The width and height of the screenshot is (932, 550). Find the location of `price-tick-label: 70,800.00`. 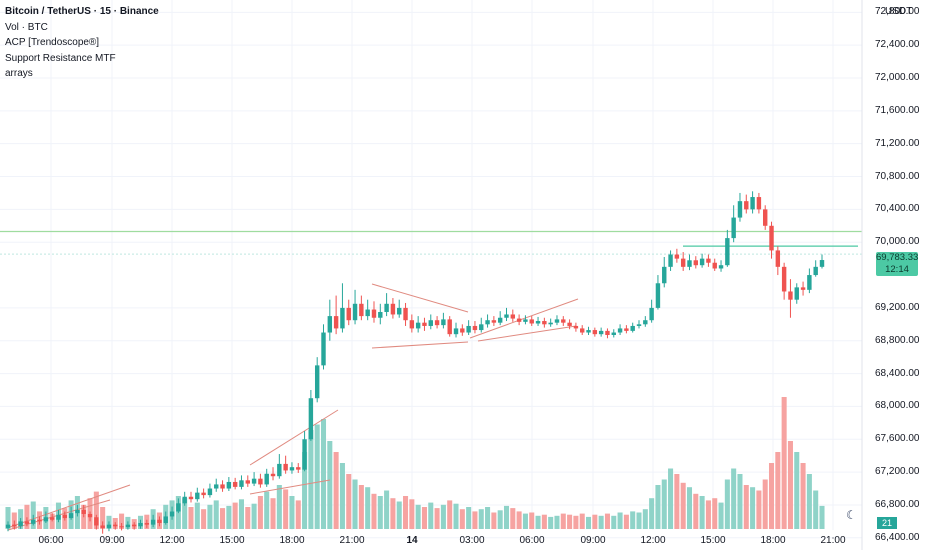

price-tick-label: 70,800.00 is located at coordinates (897, 176).